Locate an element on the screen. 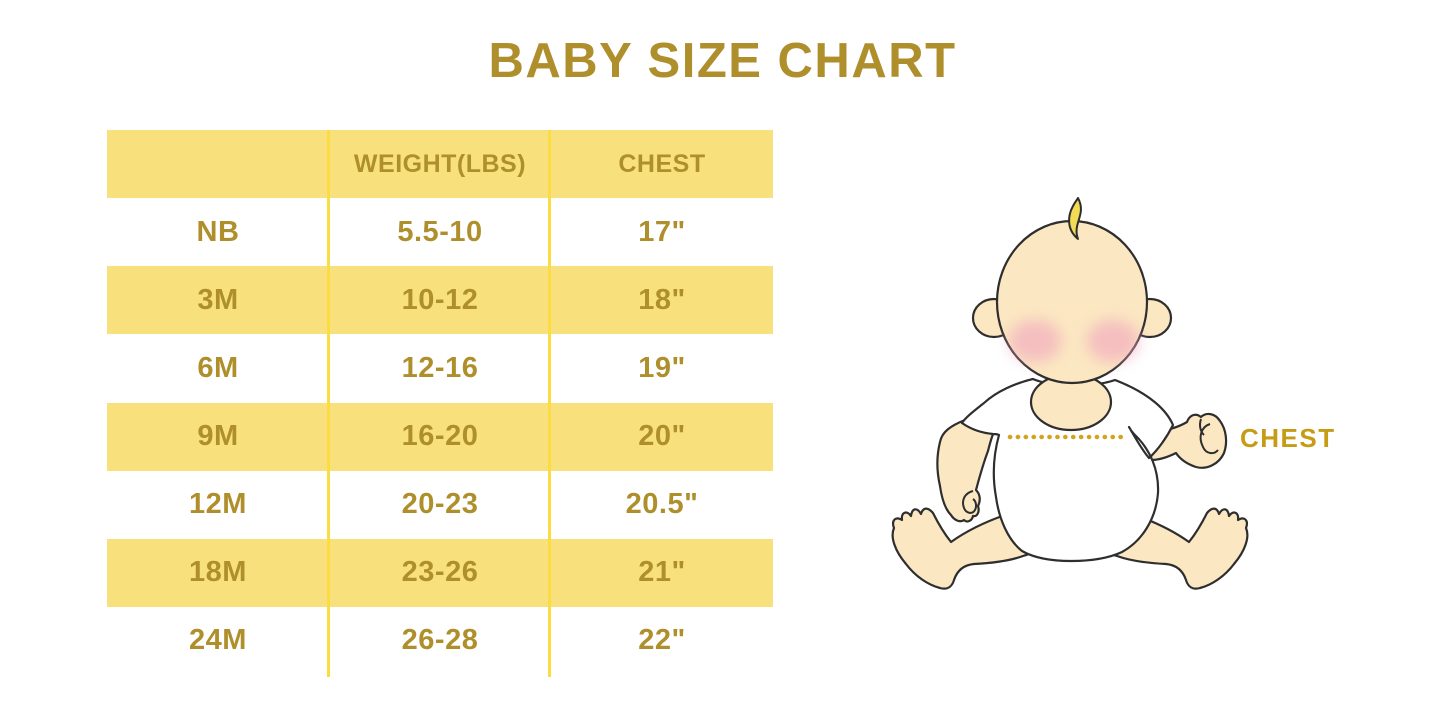  baby-svg is located at coordinates (1070, 393).